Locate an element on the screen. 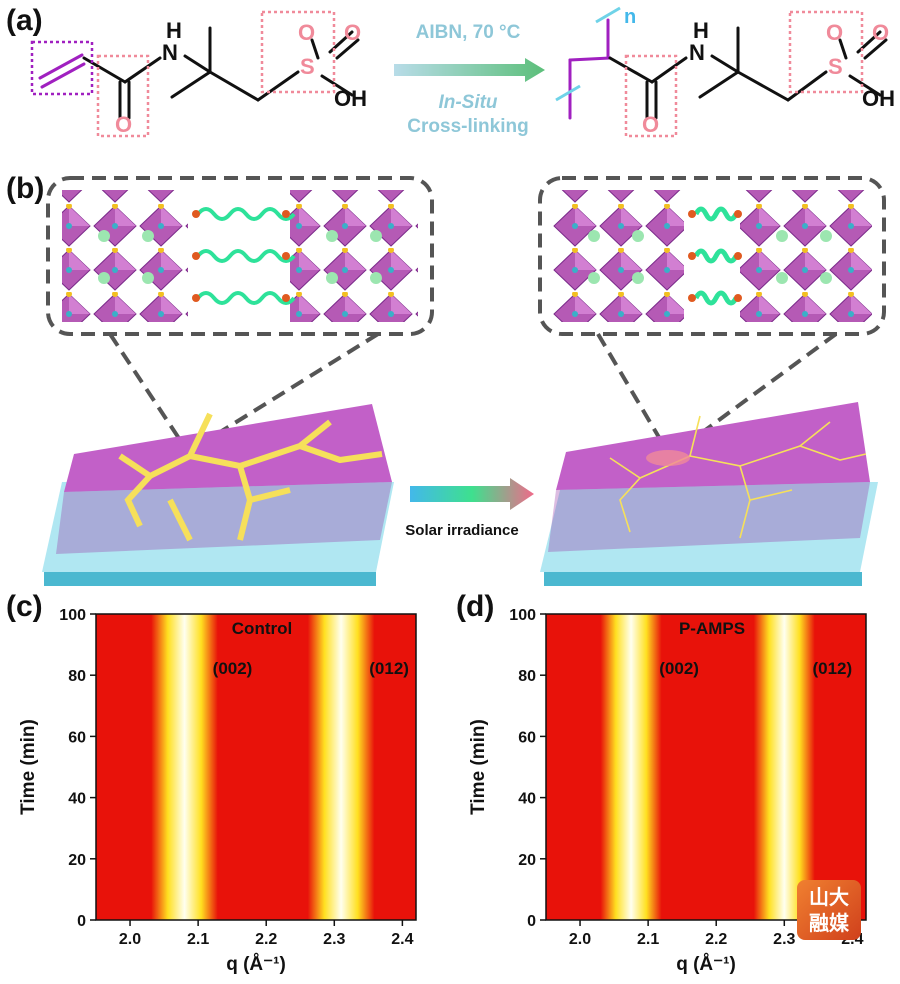 The width and height of the screenshot is (900, 984). repeat-unit-n: n is located at coordinates (630, 17).